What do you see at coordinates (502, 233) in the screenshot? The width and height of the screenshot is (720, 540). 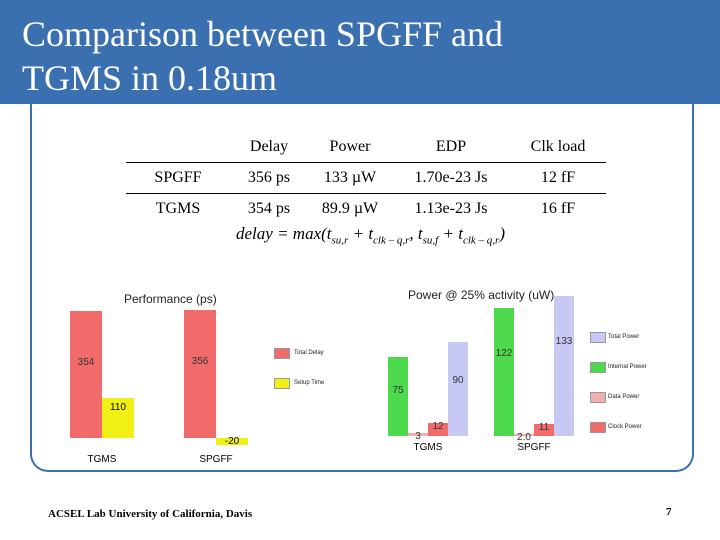 I see `formula-close: )` at bounding box center [502, 233].